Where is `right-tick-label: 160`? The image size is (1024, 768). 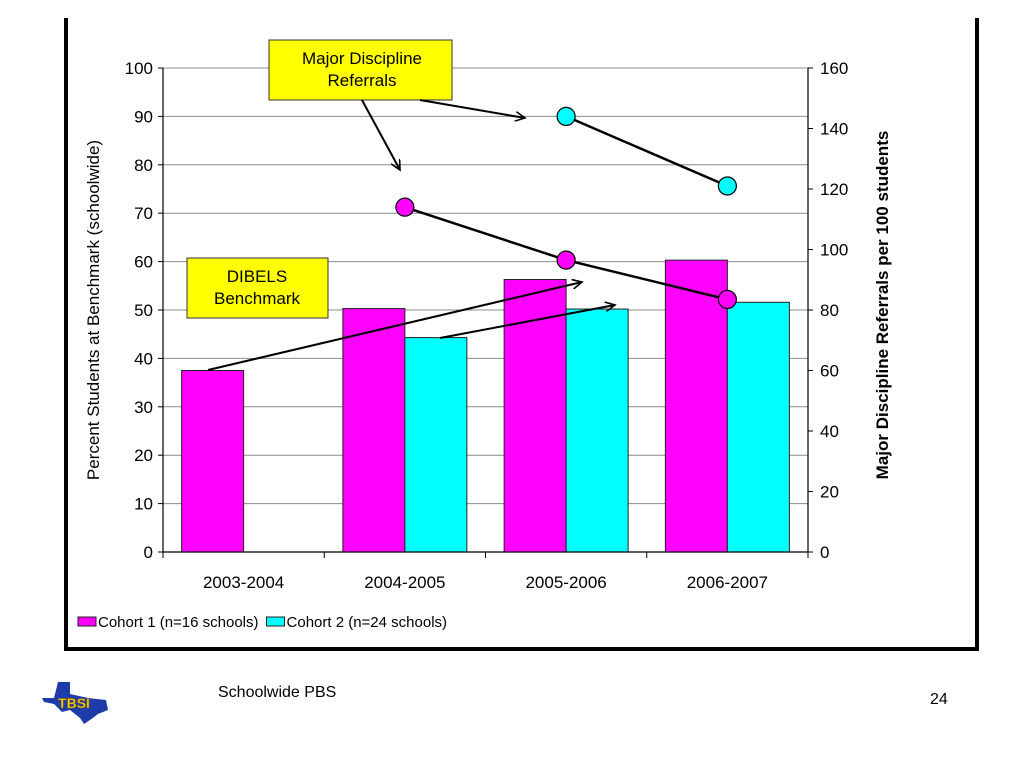 right-tick-label: 160 is located at coordinates (834, 68).